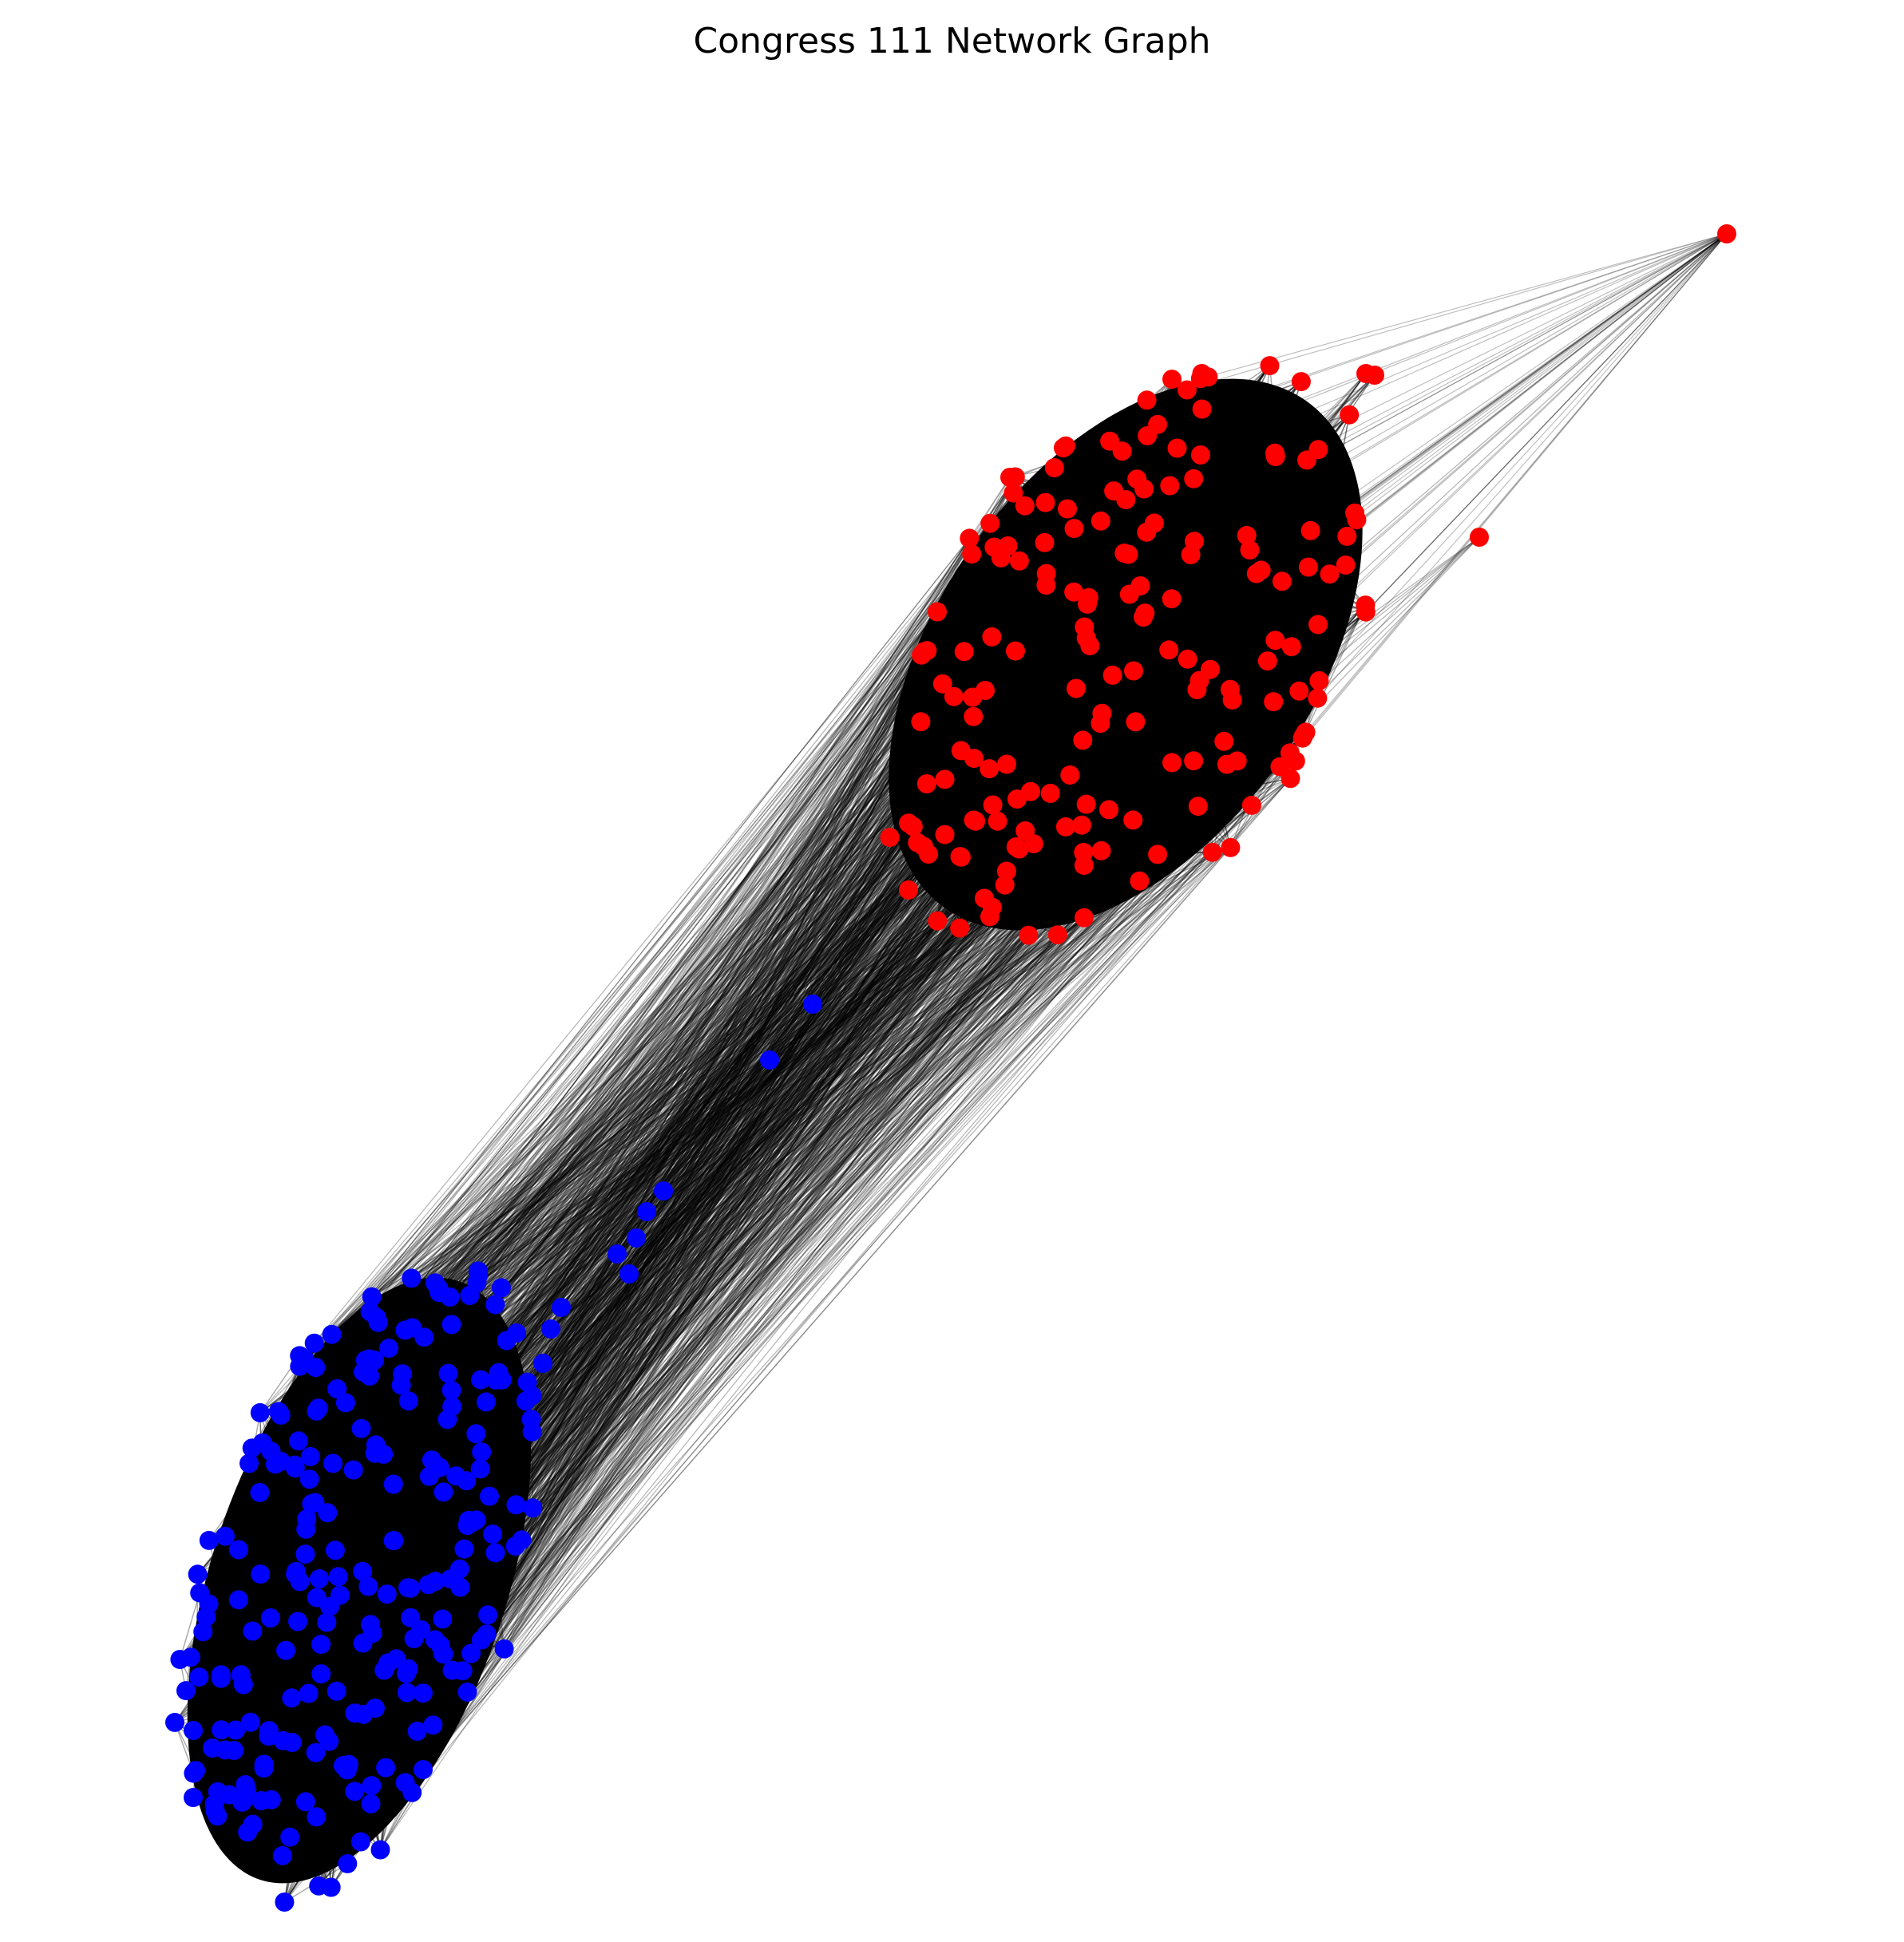  Describe the element at coordinates (952, 41) in the screenshot. I see `chart-title: Congress 111 Network Graph` at that location.